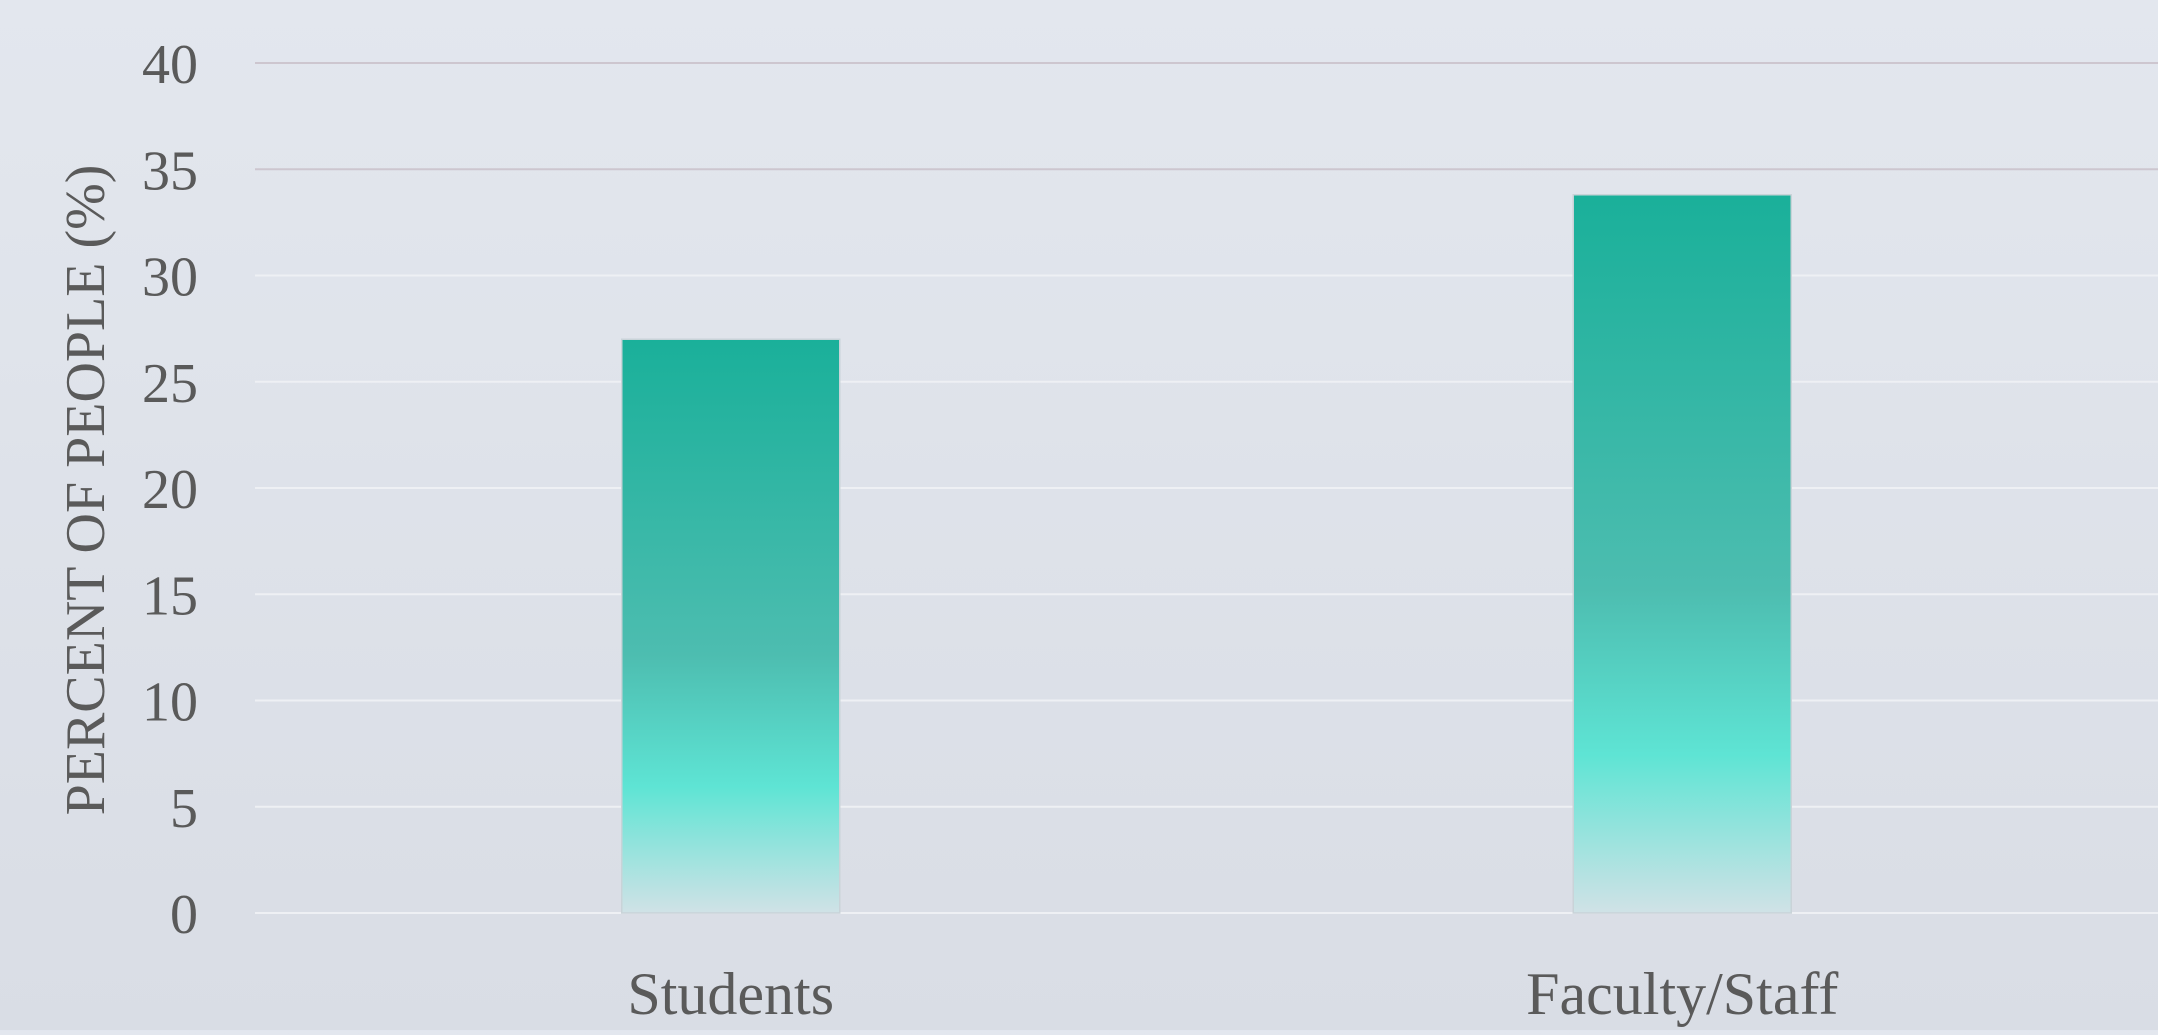 Image resolution: width=2158 pixels, height=1035 pixels. Describe the element at coordinates (1682, 554) in the screenshot. I see `bar-faculty-staff` at that location.